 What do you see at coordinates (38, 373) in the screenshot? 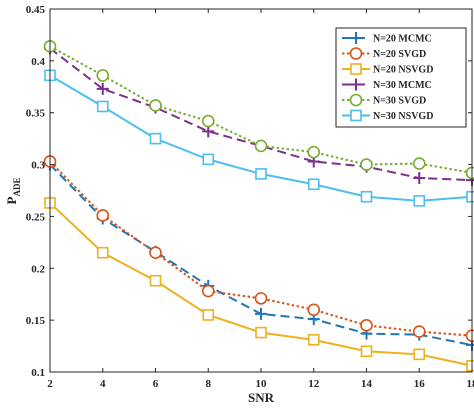
I see `y-tick-label: 0.1` at bounding box center [38, 373].